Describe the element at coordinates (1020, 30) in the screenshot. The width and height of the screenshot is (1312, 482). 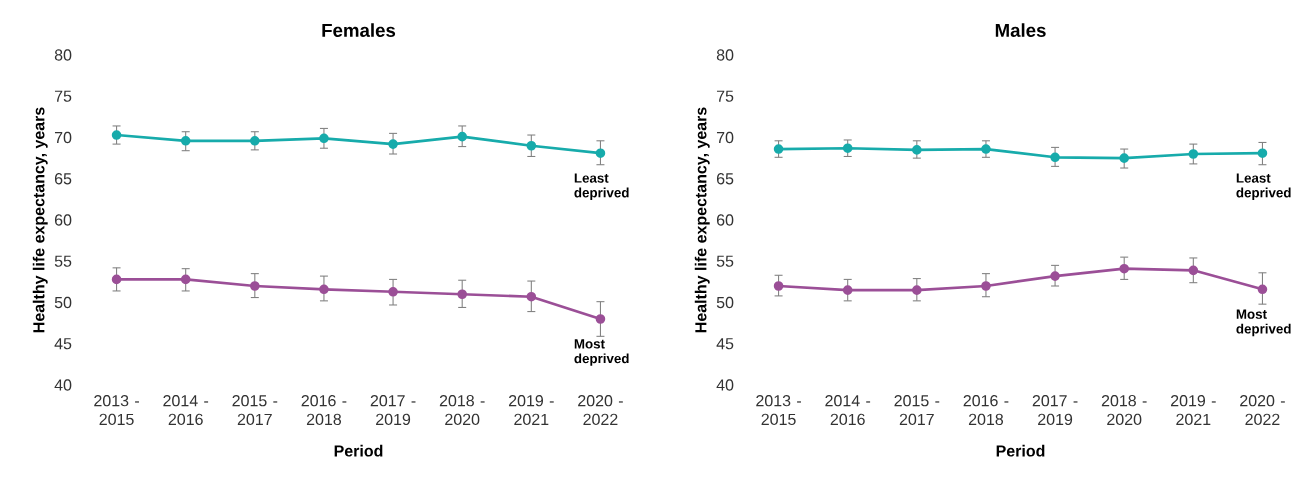
I see `chart-title: Males` at that location.